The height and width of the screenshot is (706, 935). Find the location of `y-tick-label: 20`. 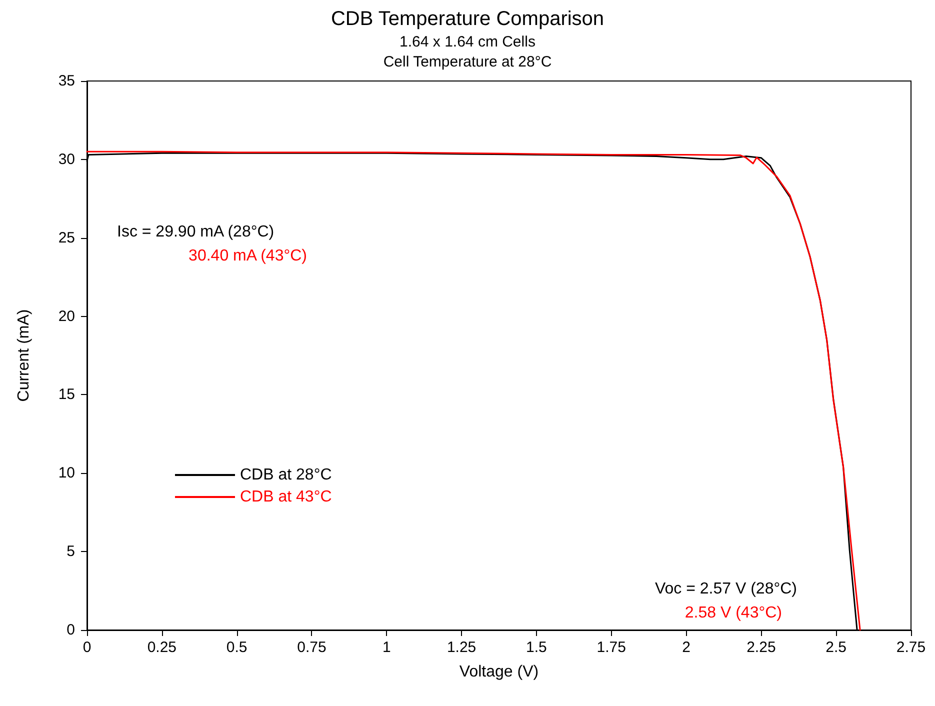

y-tick-label: 20 is located at coordinates (66, 316).